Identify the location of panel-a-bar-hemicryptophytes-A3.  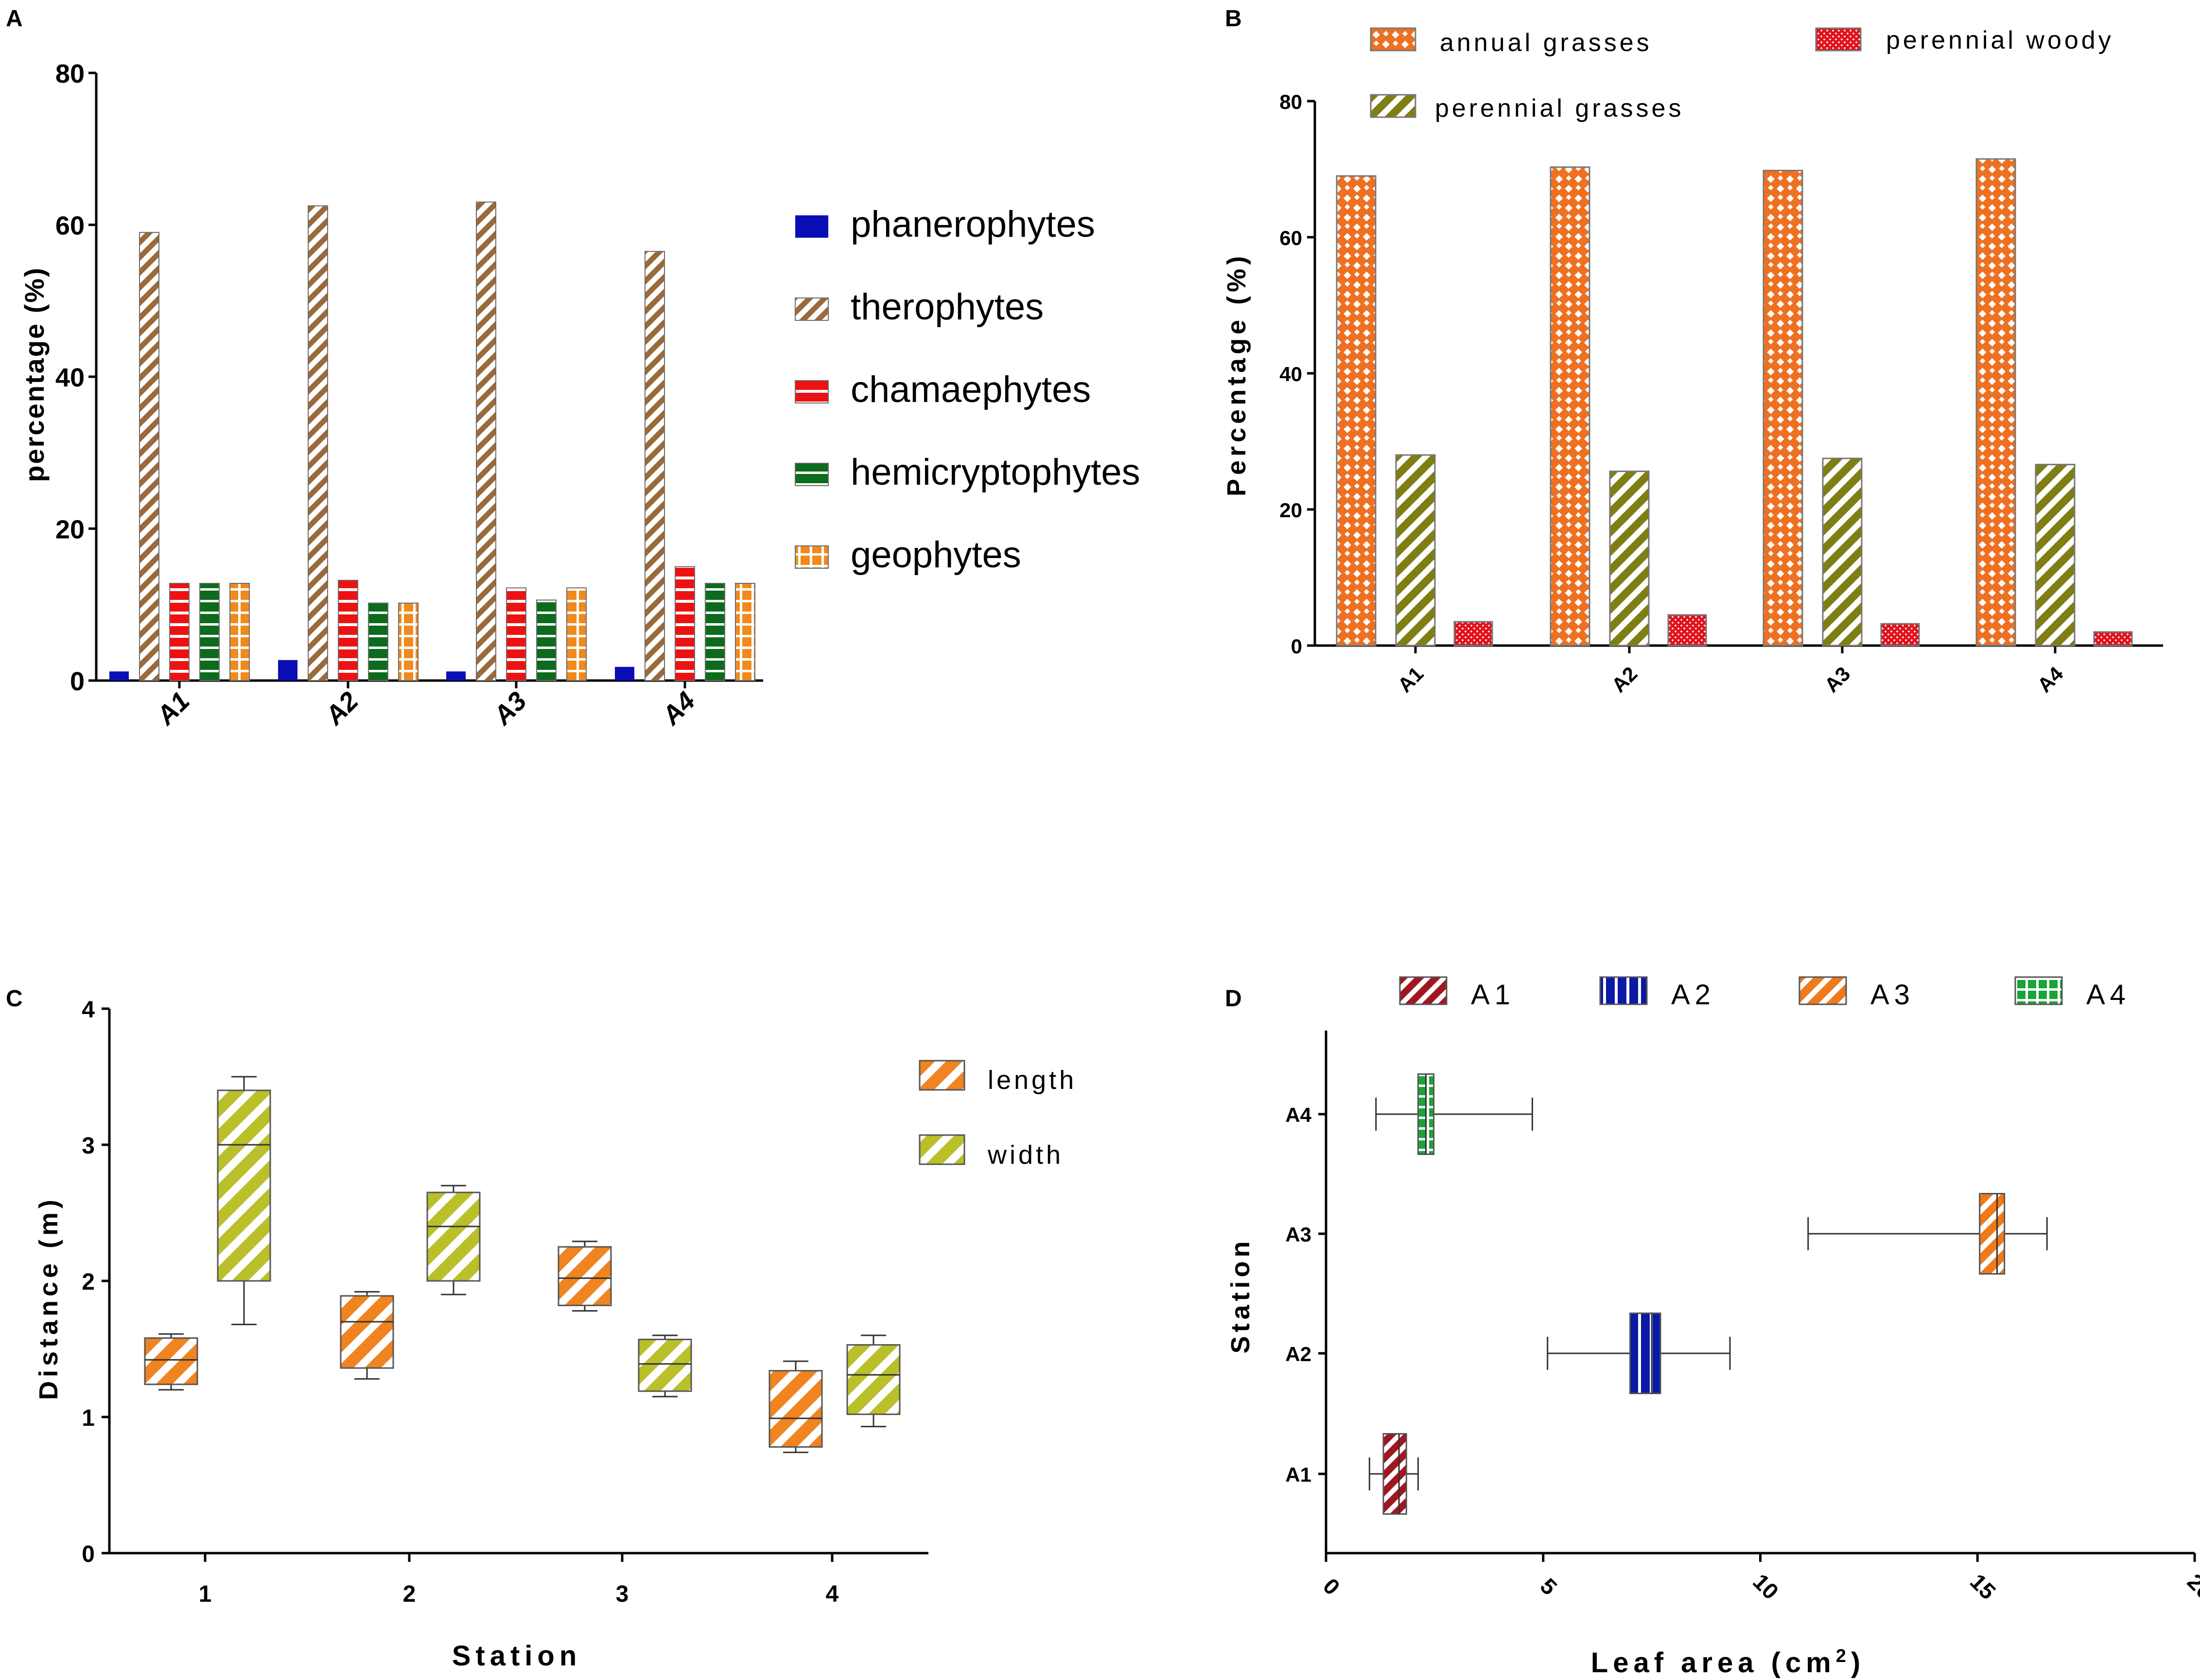
(546, 640).